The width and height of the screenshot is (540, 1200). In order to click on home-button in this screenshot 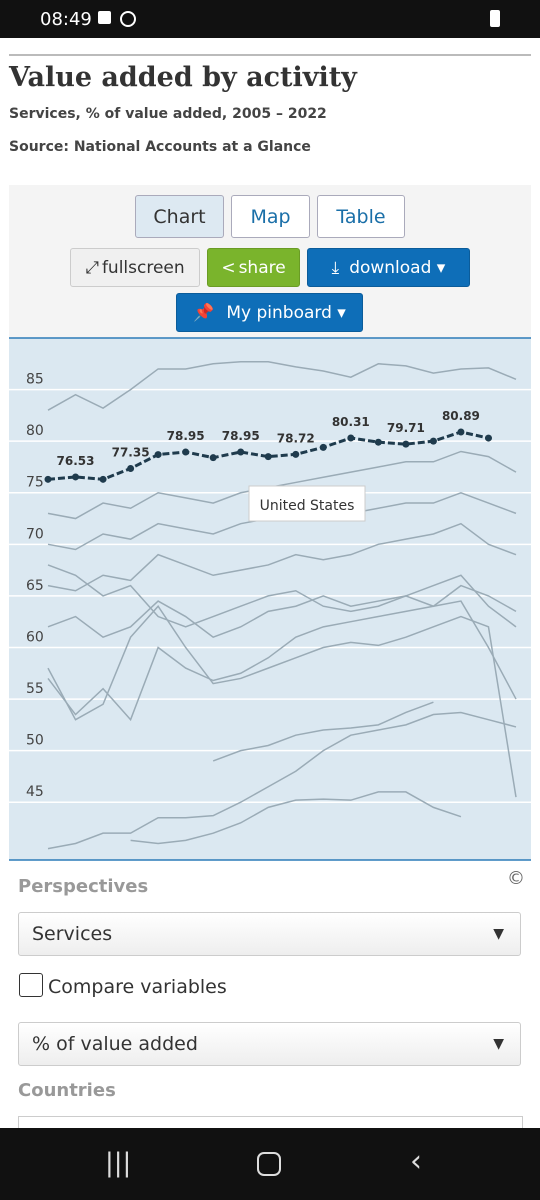, I will do `click(269, 1164)`.